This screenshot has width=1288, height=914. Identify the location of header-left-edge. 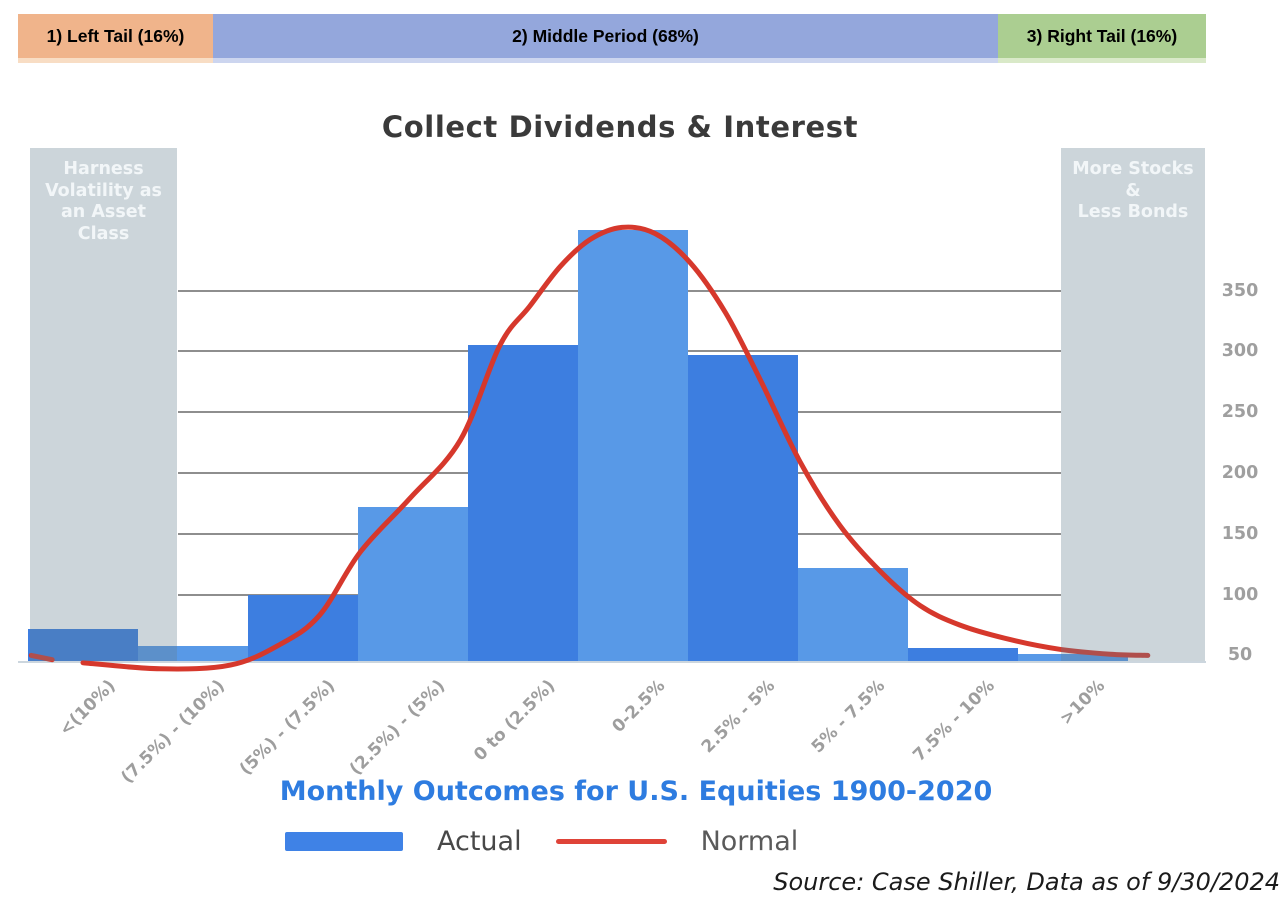
(115, 60).